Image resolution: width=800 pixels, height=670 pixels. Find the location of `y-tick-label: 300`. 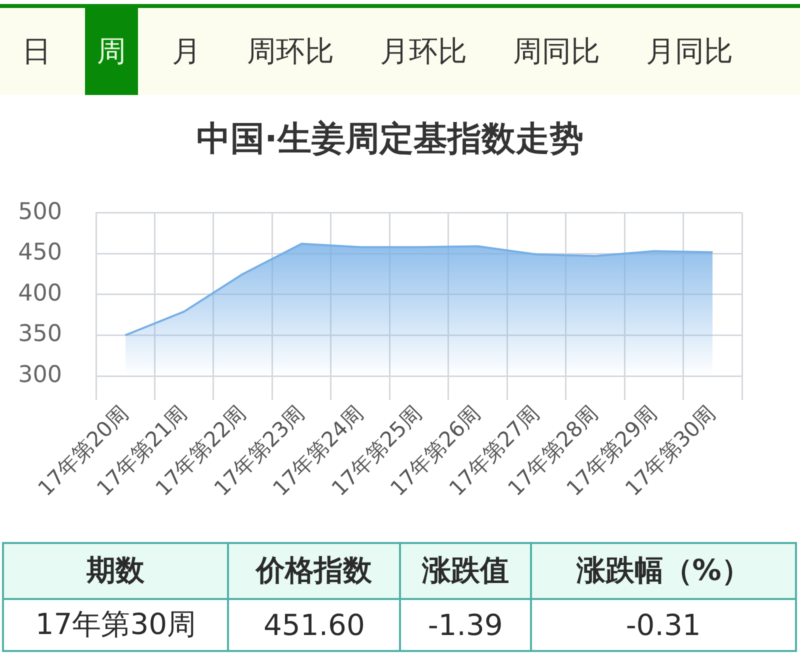

y-tick-label: 300 is located at coordinates (40, 375).